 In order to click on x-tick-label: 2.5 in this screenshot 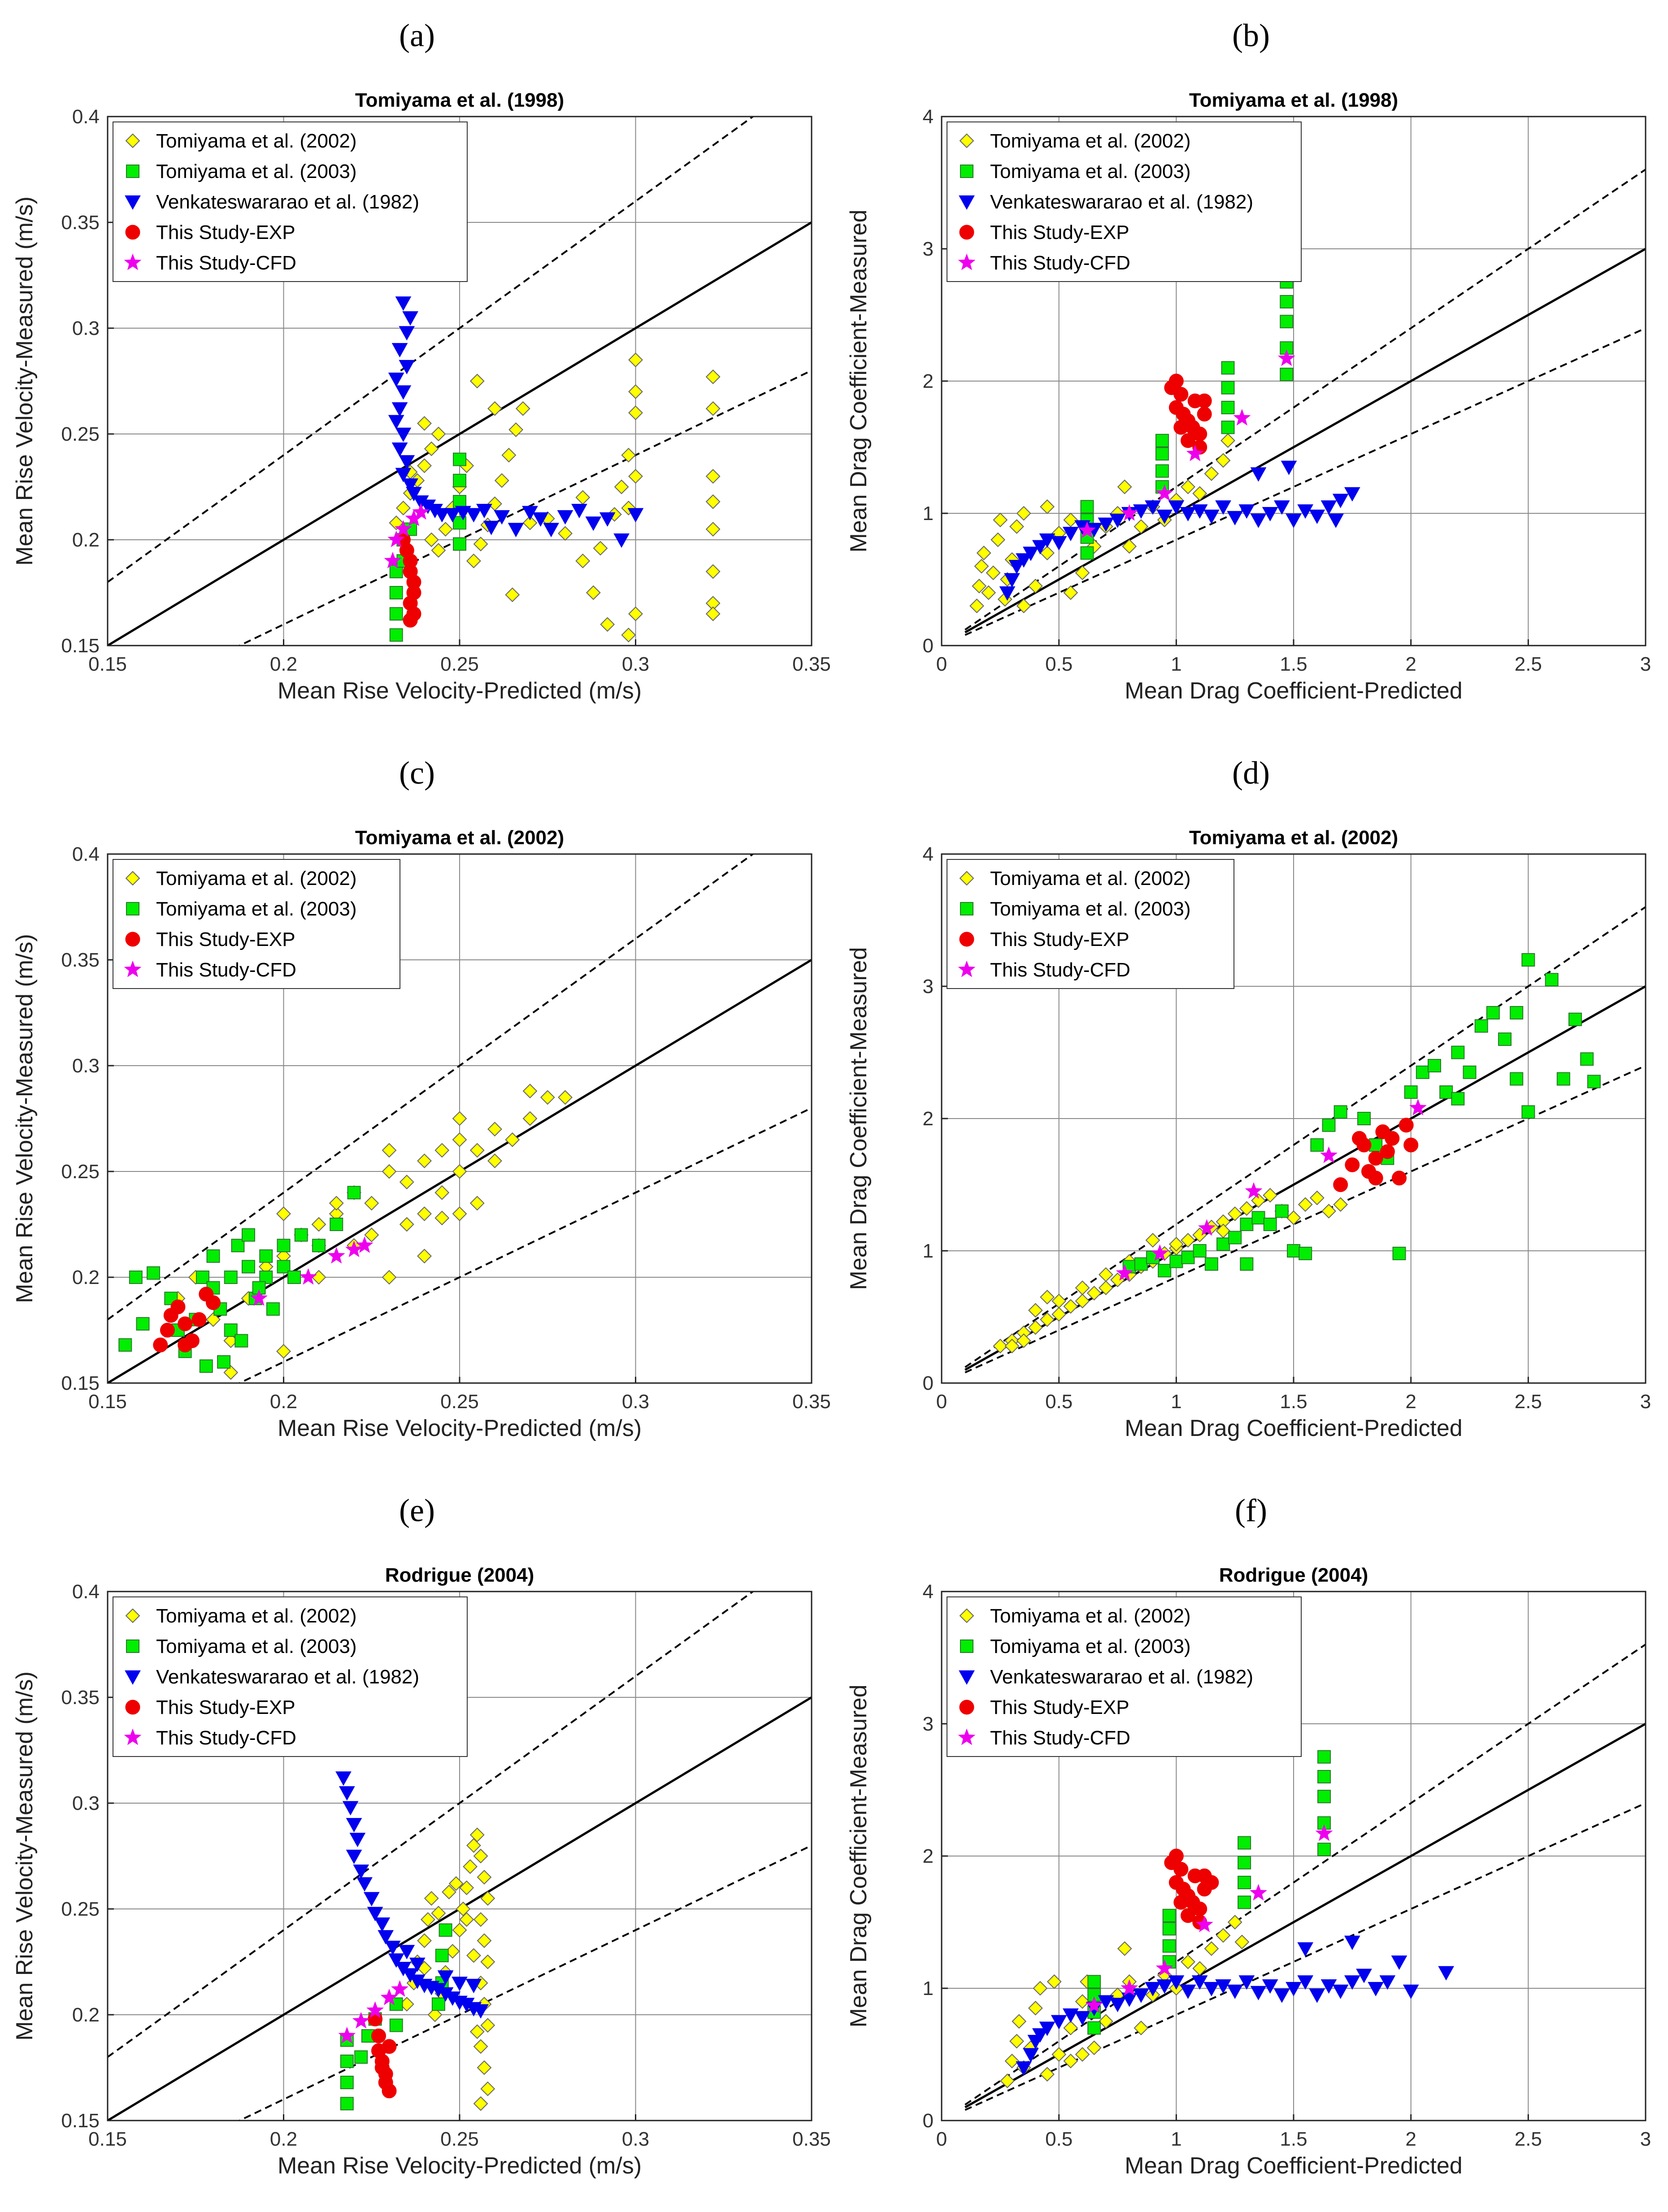, I will do `click(1528, 664)`.